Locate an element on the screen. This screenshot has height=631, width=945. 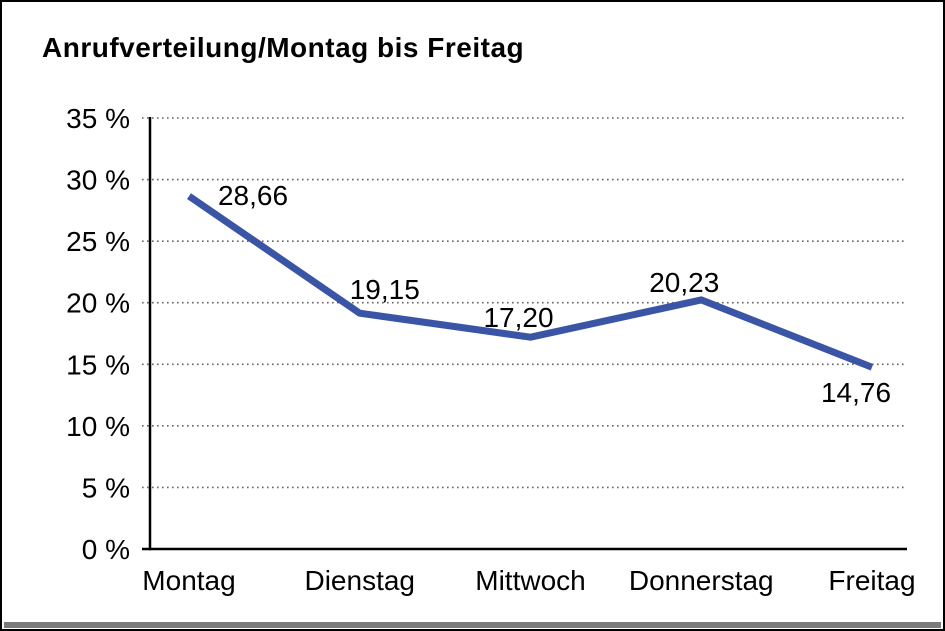
x-axis-category-label: Mittwoch is located at coordinates (530, 580).